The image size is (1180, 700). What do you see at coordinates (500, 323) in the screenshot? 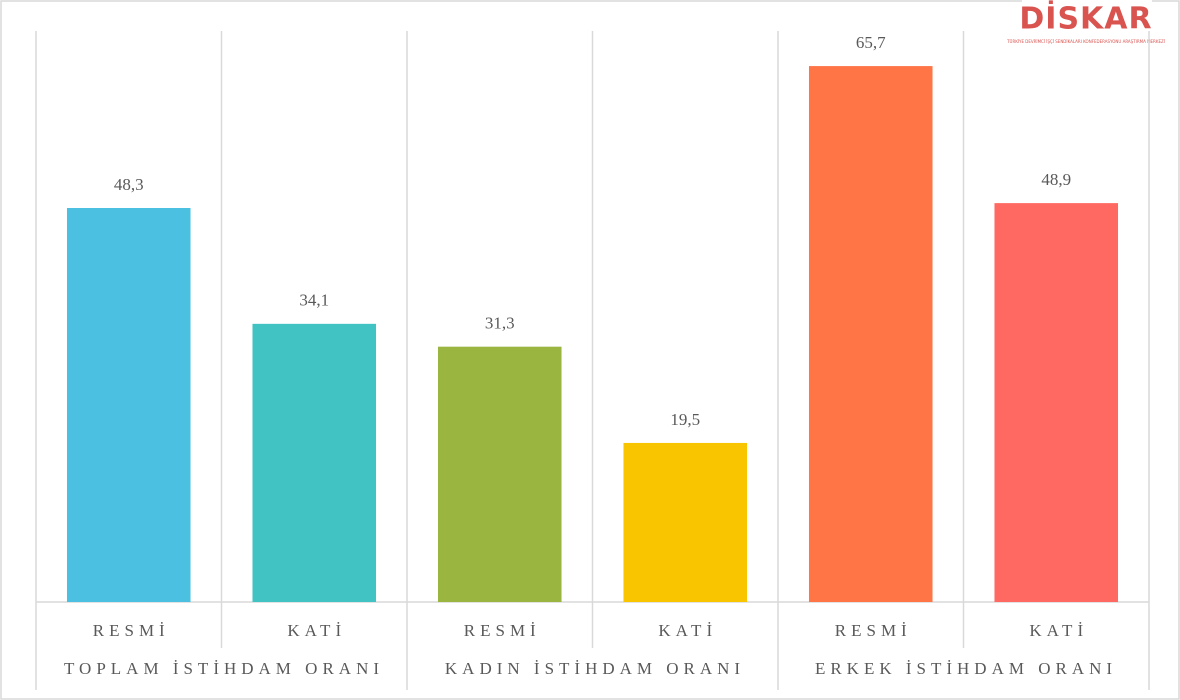
I see `value-label: 31,3` at bounding box center [500, 323].